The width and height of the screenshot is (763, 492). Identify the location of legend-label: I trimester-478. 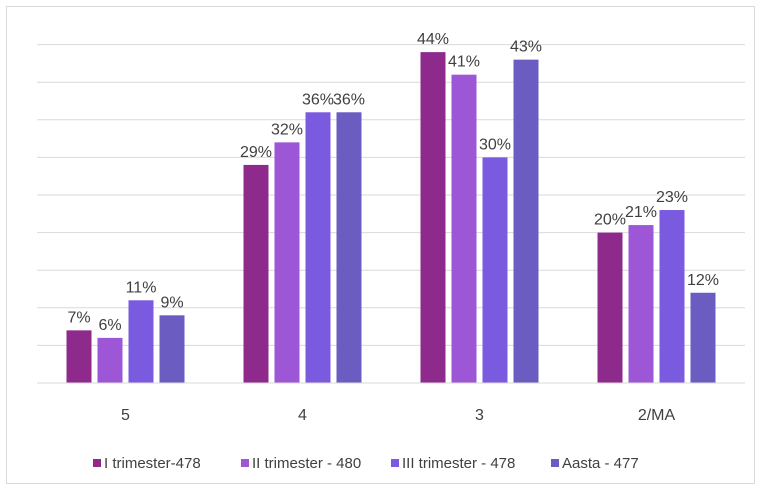
(152, 463).